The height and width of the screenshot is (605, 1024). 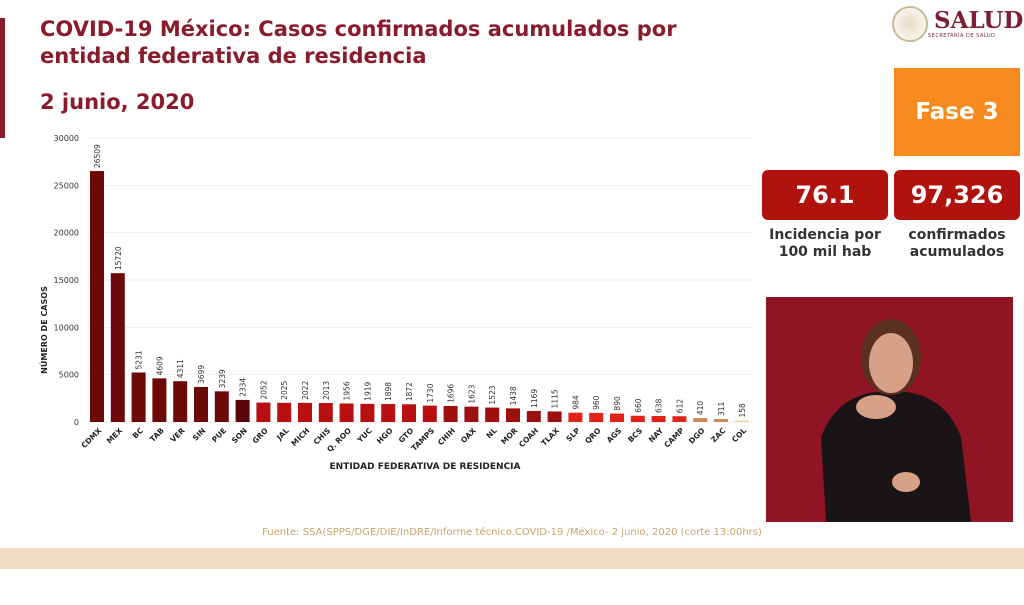 I want to click on bar-AGS, so click(x=617, y=417).